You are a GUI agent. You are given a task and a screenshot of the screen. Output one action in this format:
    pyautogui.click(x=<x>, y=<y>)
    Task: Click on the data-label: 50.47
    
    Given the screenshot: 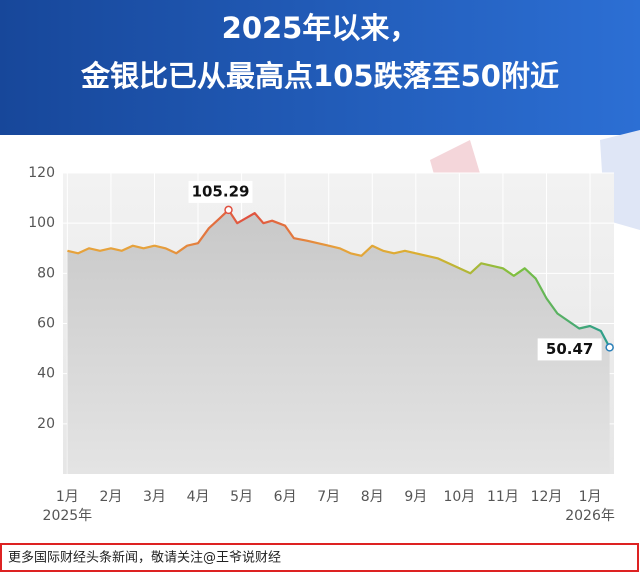 What is the action you would take?
    pyautogui.click(x=569, y=349)
    